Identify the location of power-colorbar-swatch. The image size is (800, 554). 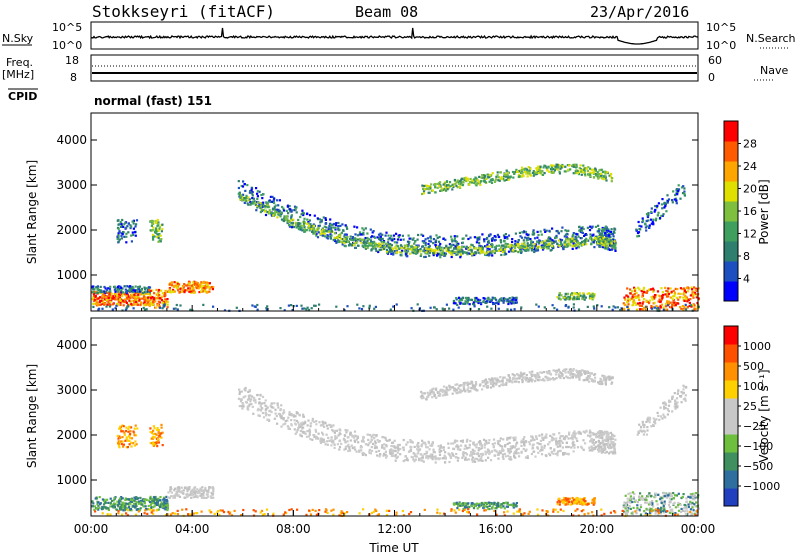
(731, 211).